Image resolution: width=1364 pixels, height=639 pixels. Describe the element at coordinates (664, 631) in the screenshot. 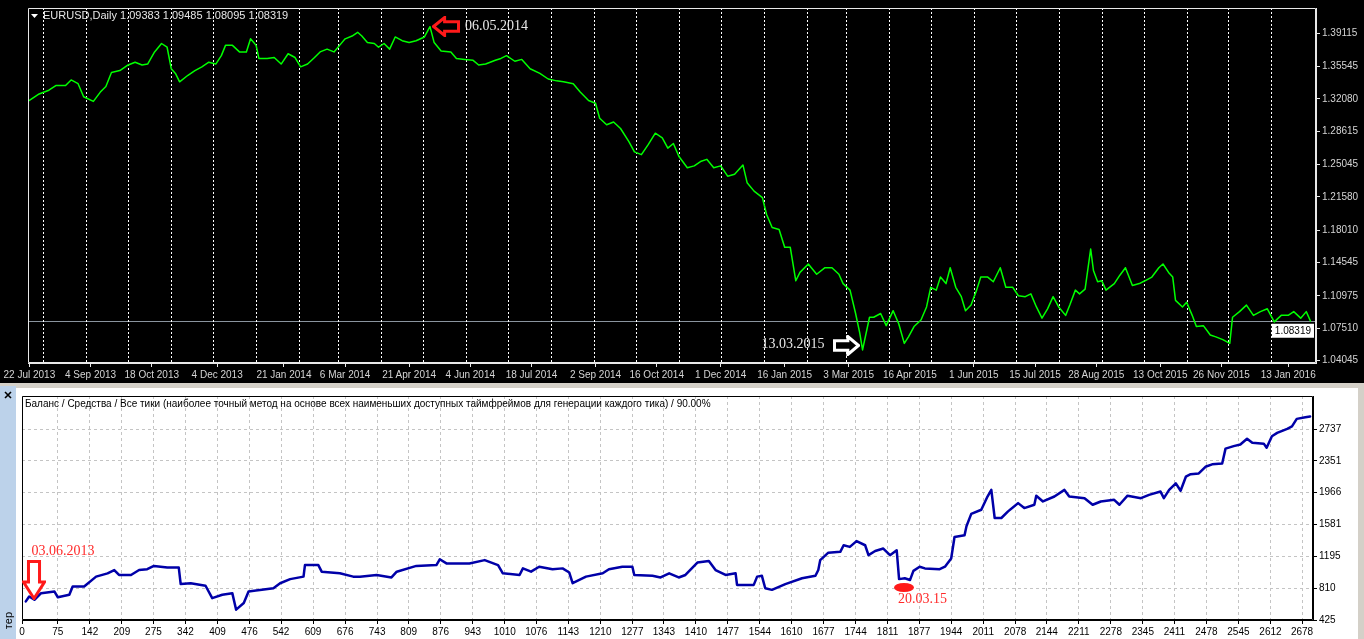

I see `x-tick-label: 1343` at that location.